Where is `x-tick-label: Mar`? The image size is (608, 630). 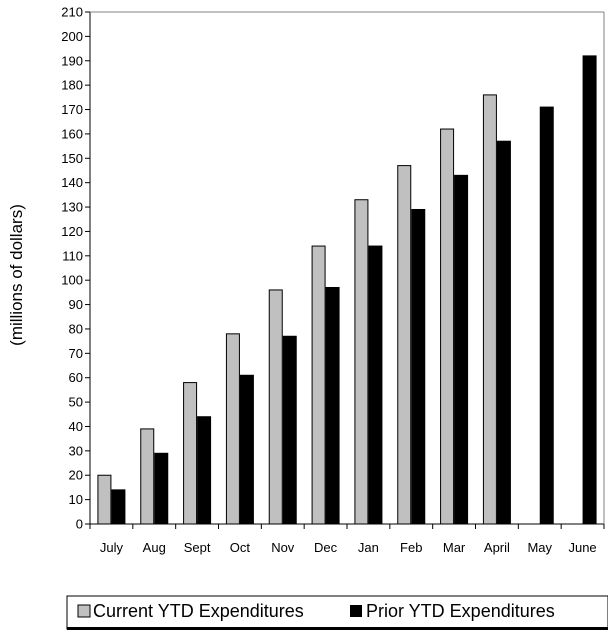 x-tick-label: Mar is located at coordinates (454, 547).